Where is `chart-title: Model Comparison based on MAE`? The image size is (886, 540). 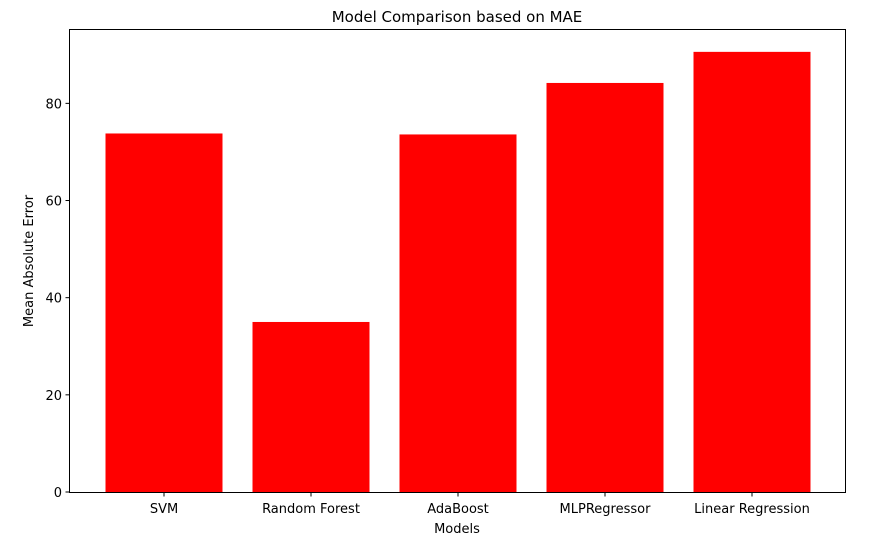 chart-title: Model Comparison based on MAE is located at coordinates (457, 17).